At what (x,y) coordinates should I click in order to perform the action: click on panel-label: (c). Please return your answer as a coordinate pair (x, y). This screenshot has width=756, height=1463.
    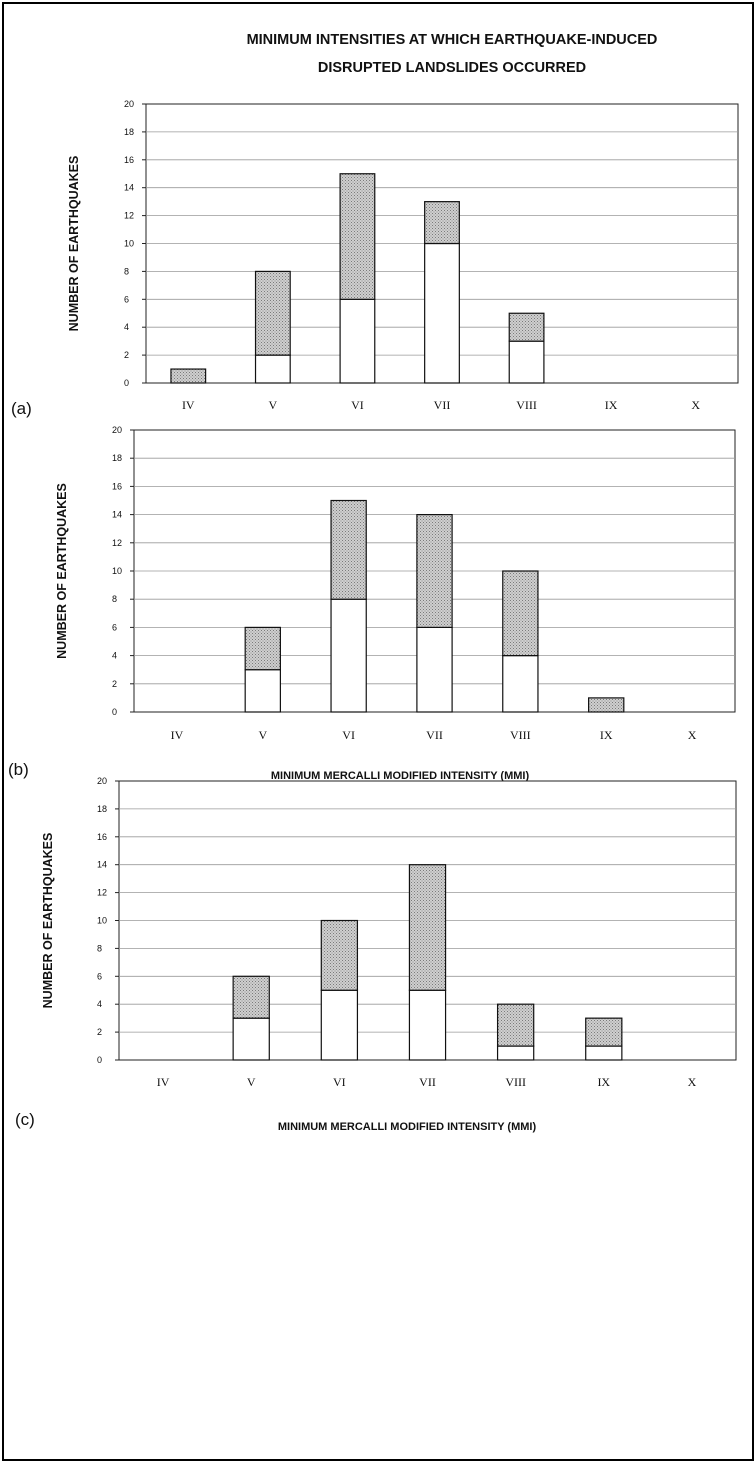
    Looking at the image, I should click on (25, 1119).